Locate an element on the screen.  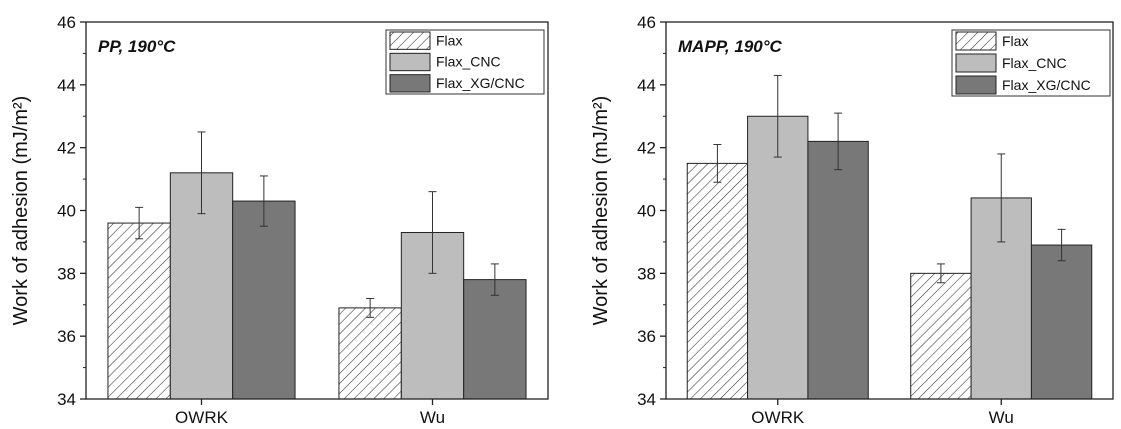
panel-annotation: PP, 190°C is located at coordinates (137, 46).